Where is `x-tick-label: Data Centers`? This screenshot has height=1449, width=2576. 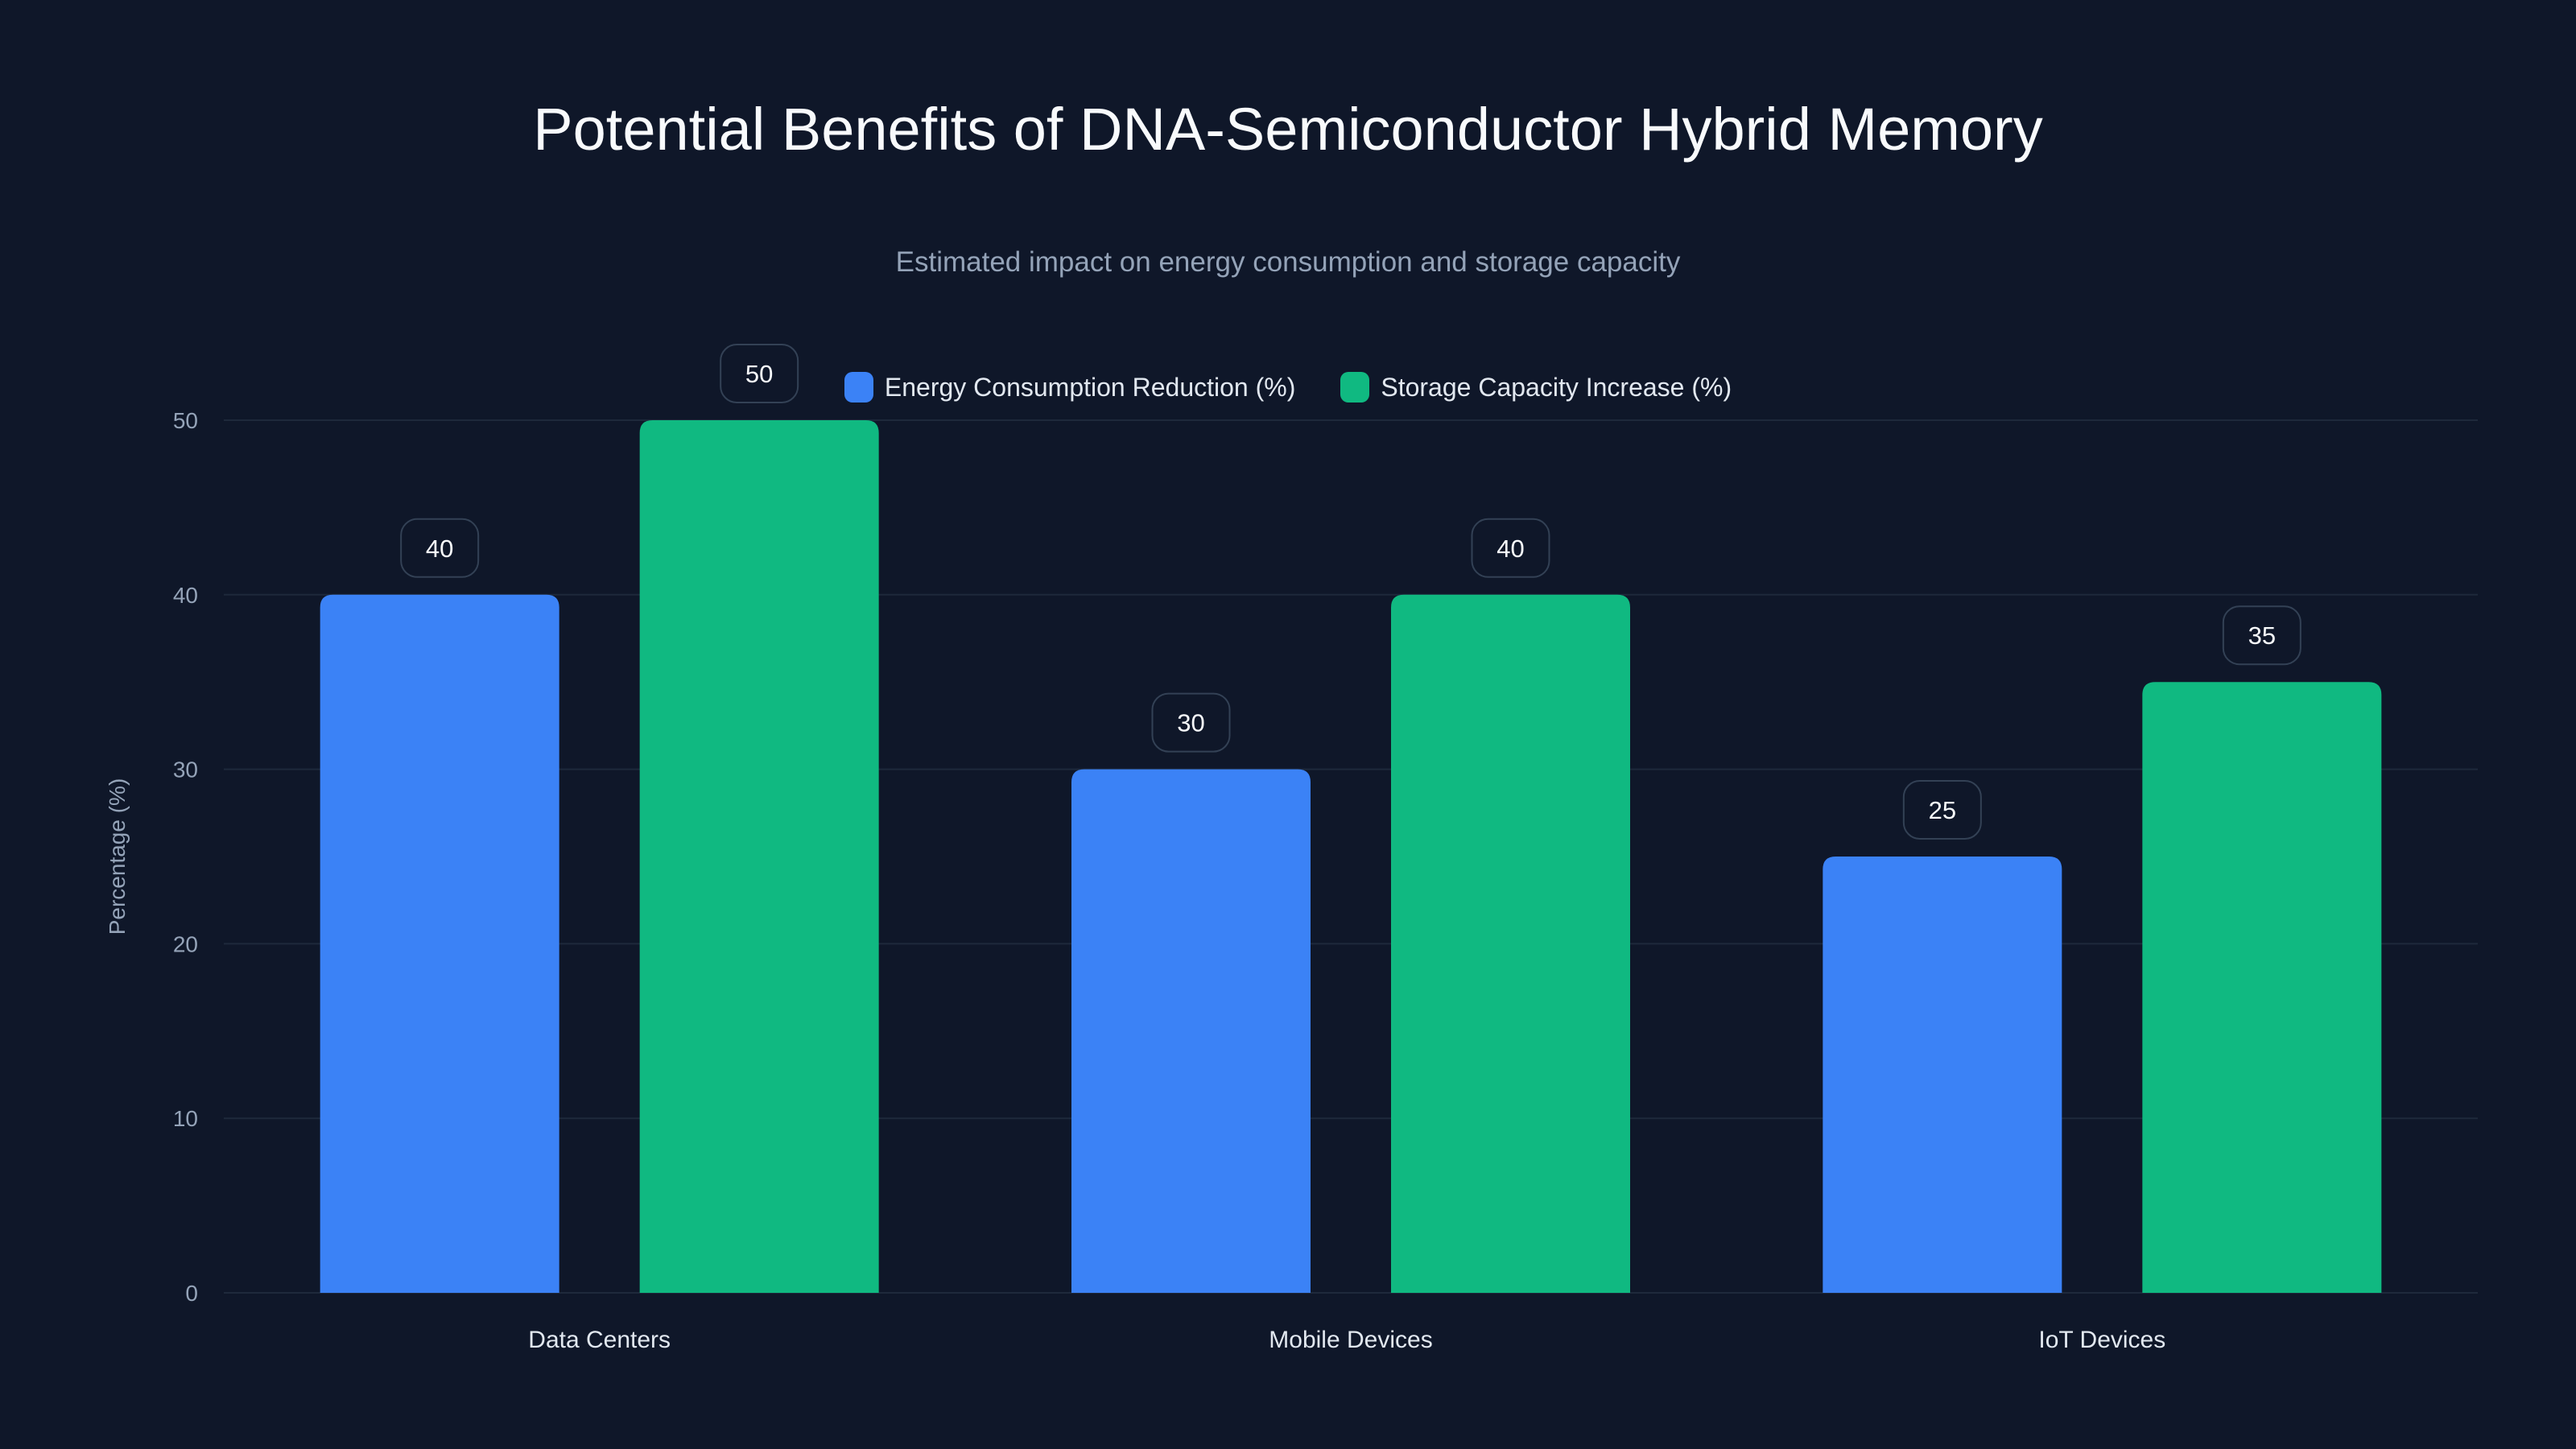
x-tick-label: Data Centers is located at coordinates (599, 1340).